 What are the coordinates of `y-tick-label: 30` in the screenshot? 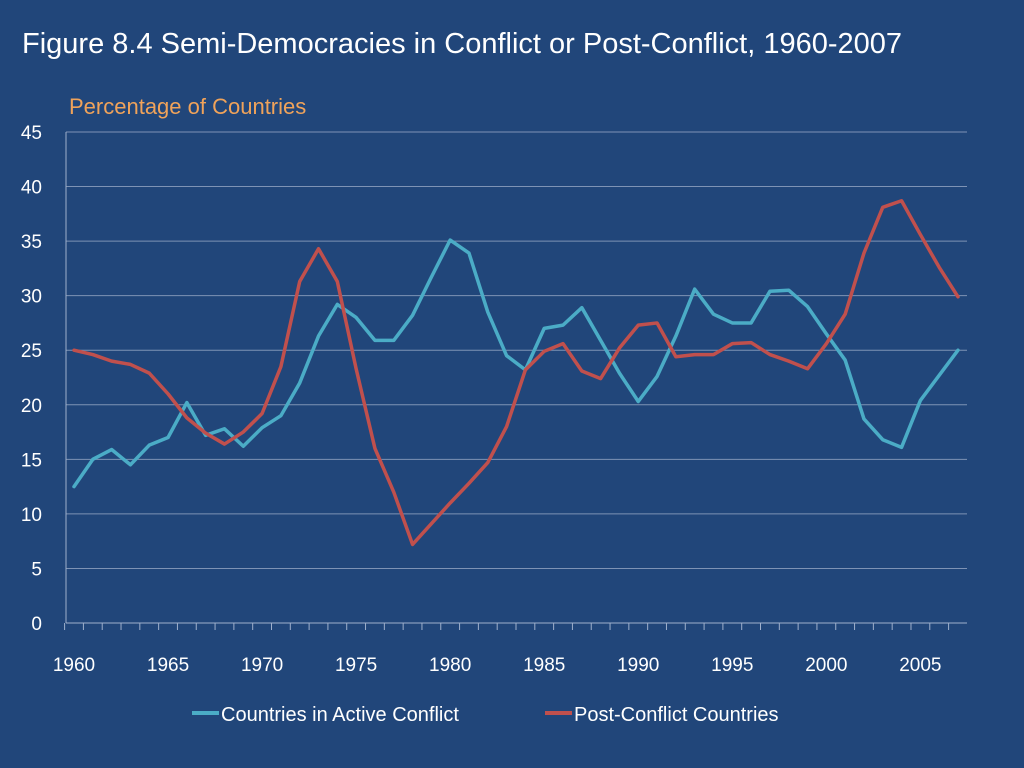 It's located at (31, 297).